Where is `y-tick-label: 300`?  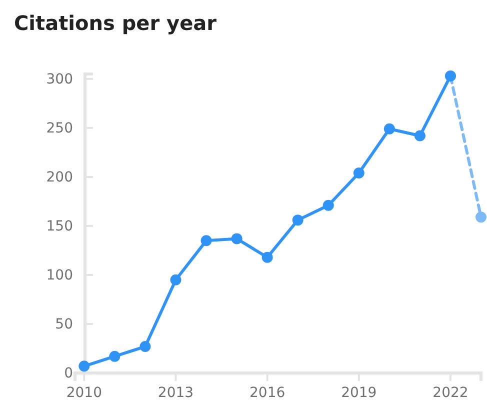
y-tick-label: 300 is located at coordinates (59, 79).